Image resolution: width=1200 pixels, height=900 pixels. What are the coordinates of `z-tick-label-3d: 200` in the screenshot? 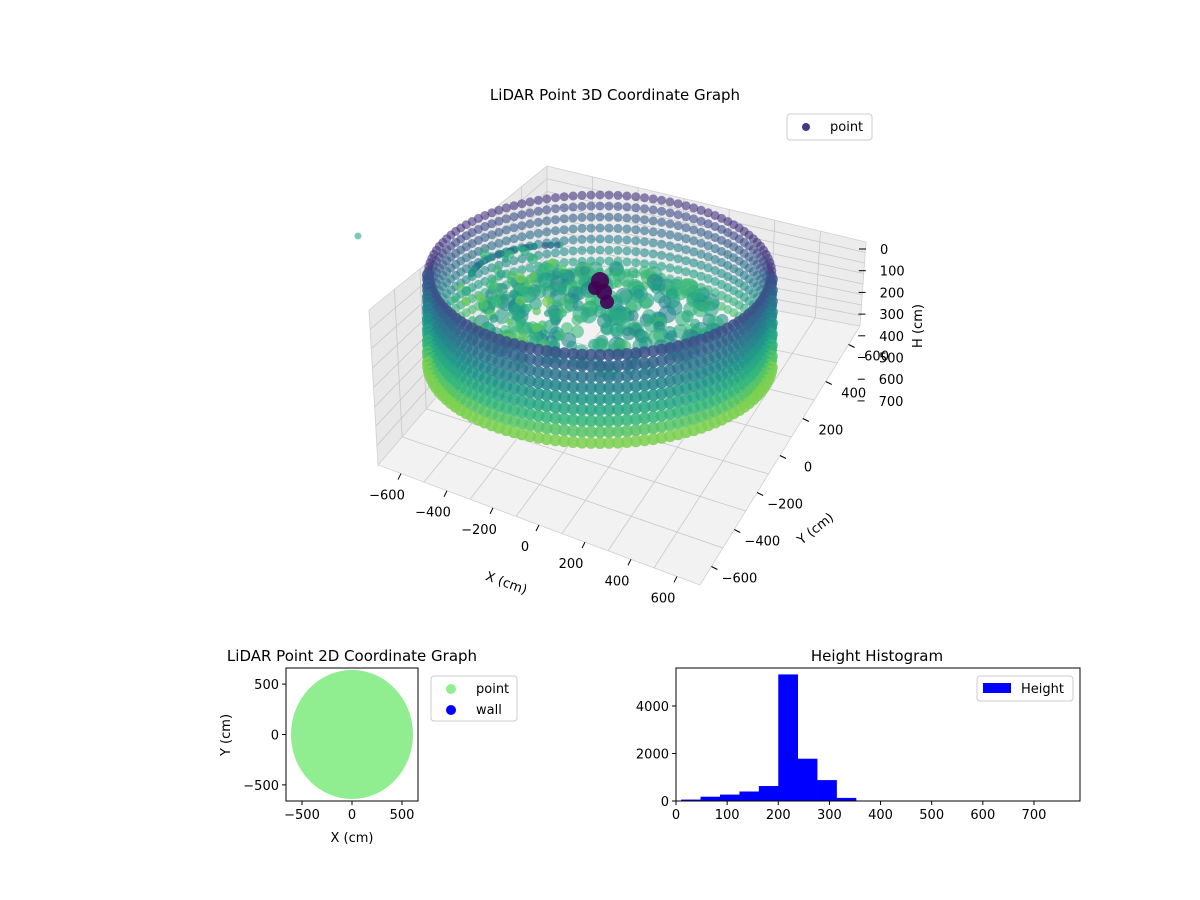 It's located at (892, 293).